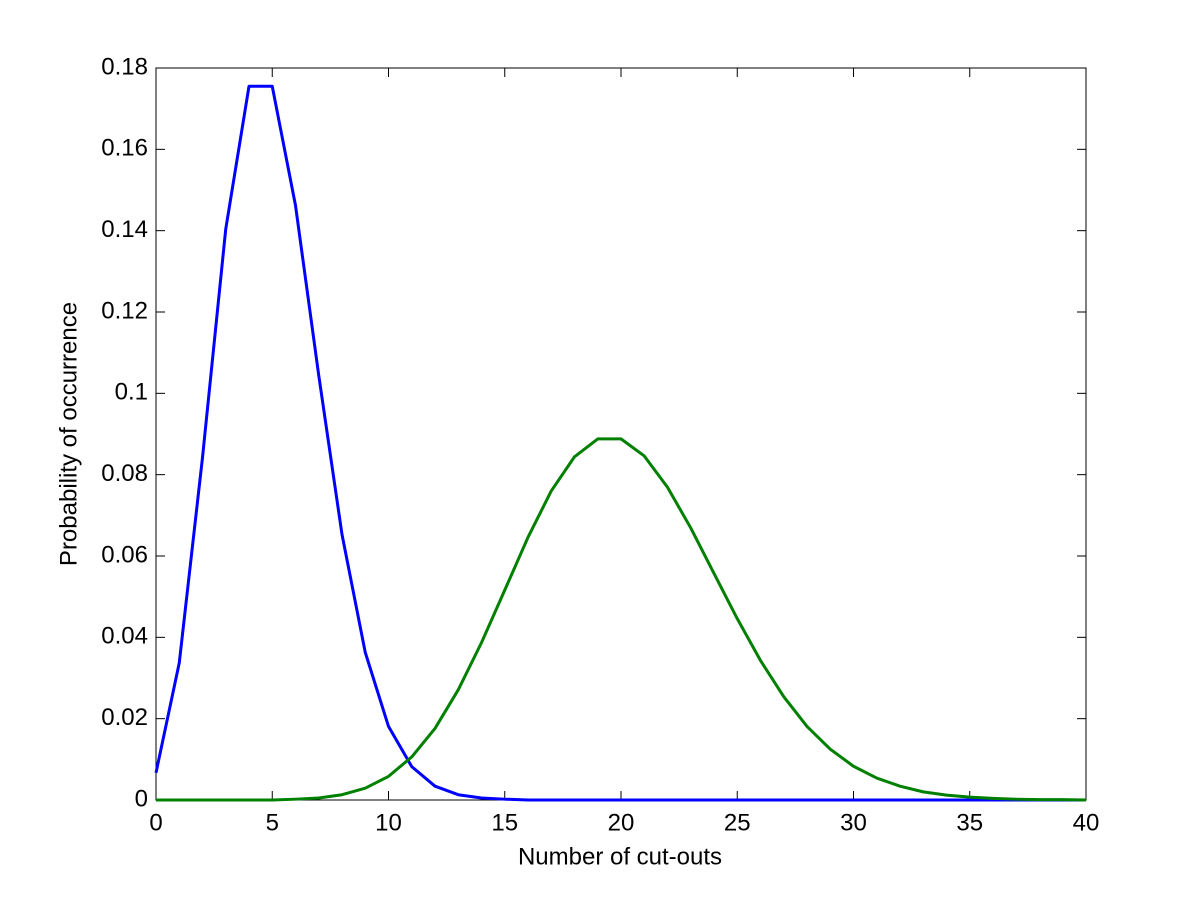 This screenshot has height=900, width=1200. Describe the element at coordinates (969, 822) in the screenshot. I see `x-tick-label: 35` at that location.